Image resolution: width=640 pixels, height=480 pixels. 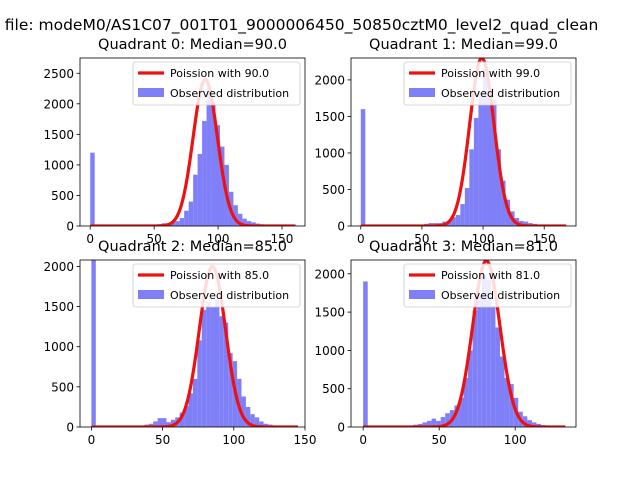 What do you see at coordinates (490, 275) in the screenshot?
I see `legend-line-label: Poission with 81.0` at bounding box center [490, 275].